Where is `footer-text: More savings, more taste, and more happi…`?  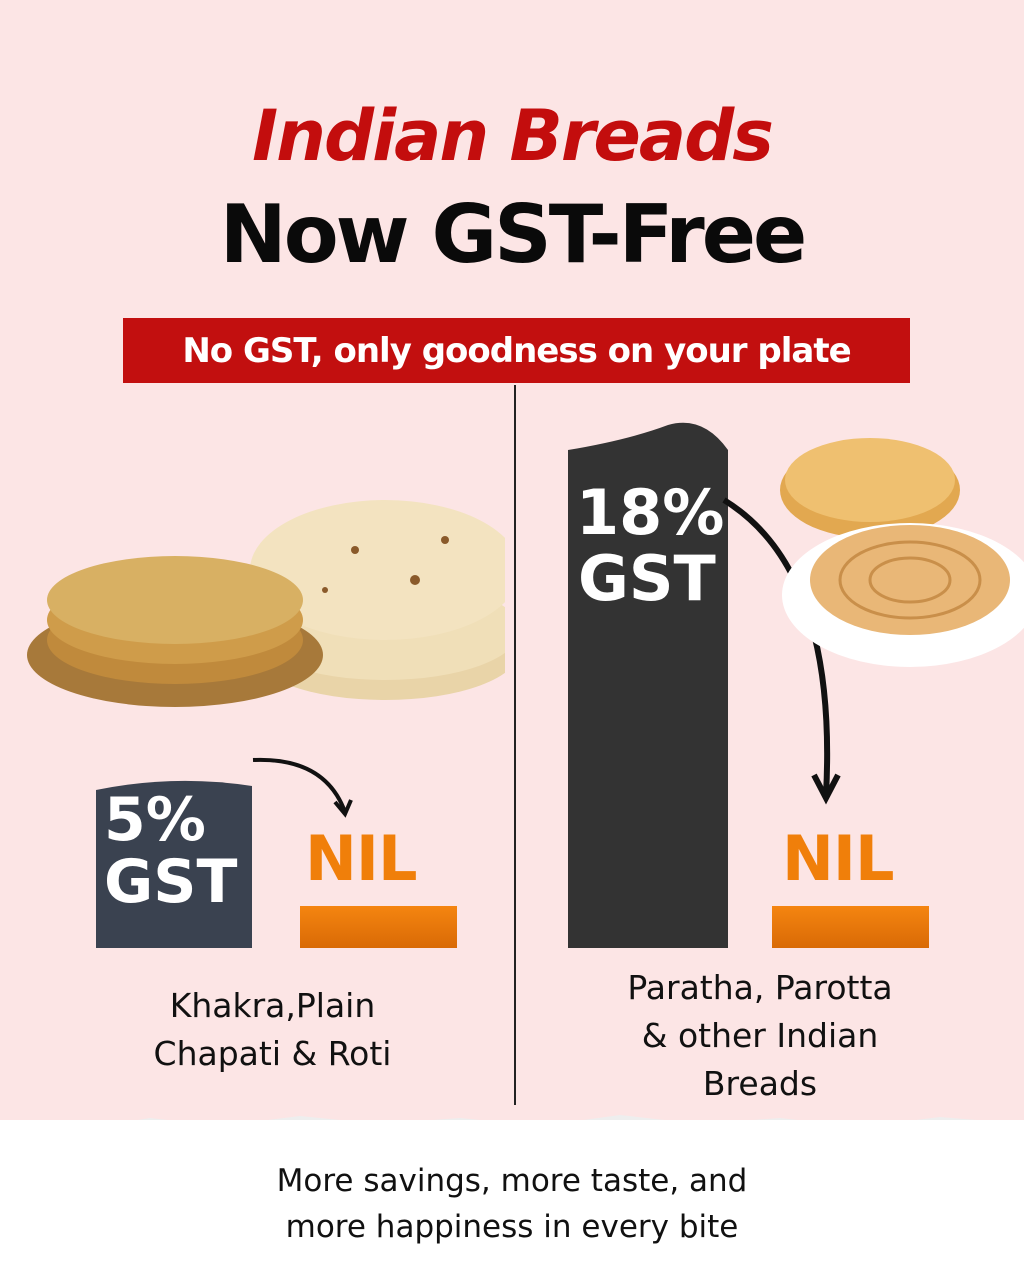 footer-text: More savings, more taste, and more happi… is located at coordinates (512, 1204).